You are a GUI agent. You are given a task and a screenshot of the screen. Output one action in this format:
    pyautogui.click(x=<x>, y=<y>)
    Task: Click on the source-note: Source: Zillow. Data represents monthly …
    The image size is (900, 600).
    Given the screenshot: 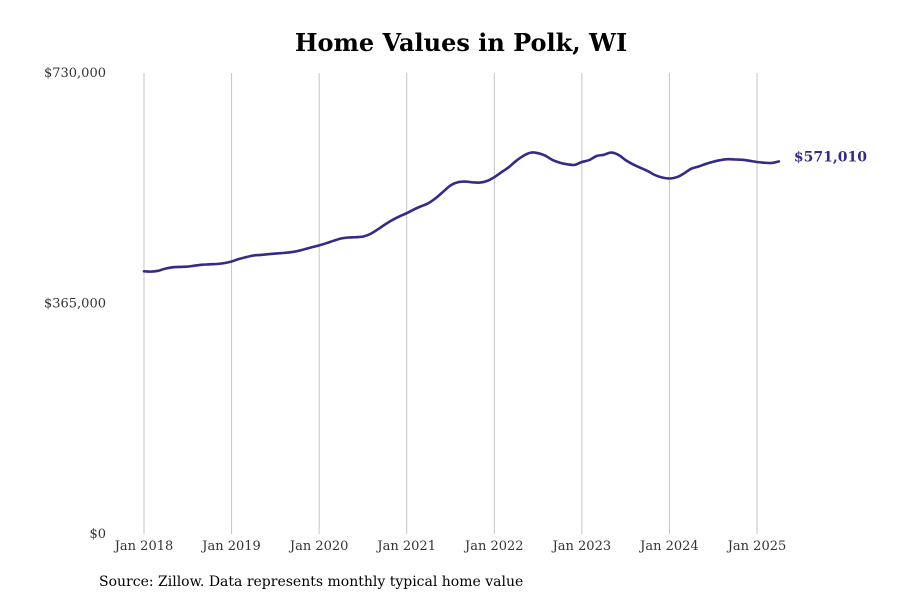 What is the action you would take?
    pyautogui.click(x=311, y=582)
    